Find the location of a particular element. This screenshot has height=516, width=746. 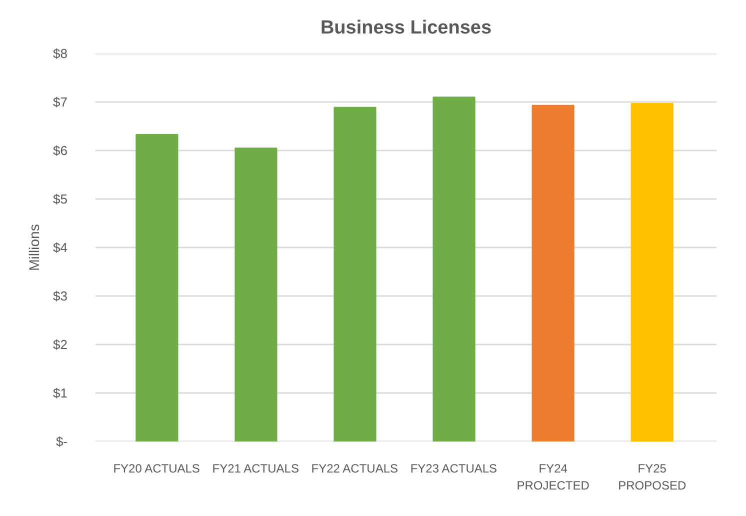

y-tick-label: $4 is located at coordinates (60, 247).